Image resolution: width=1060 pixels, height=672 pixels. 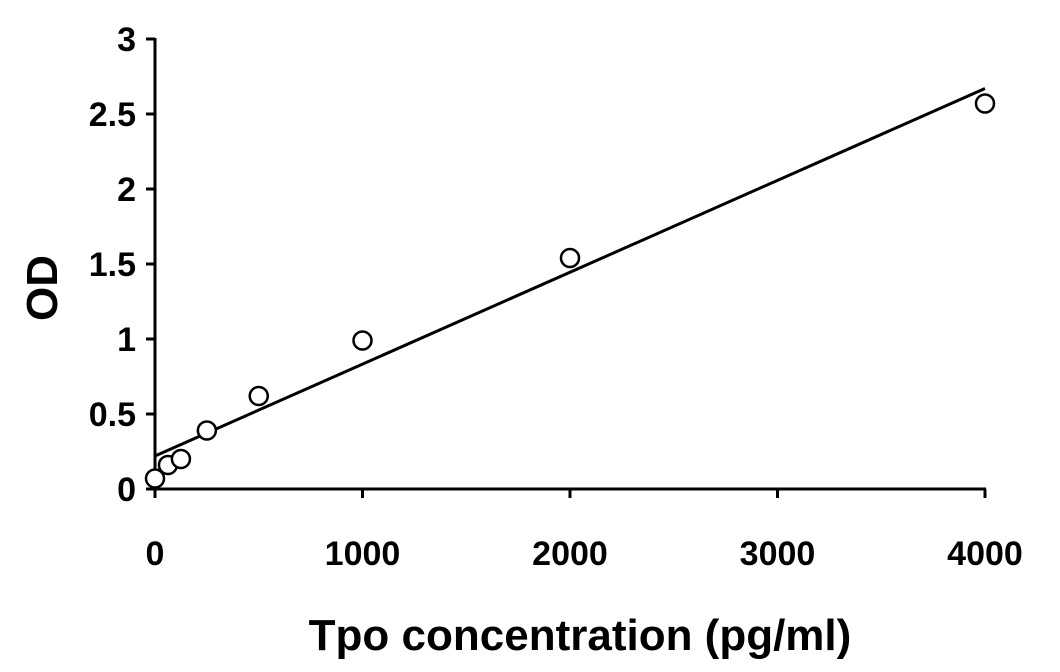 What do you see at coordinates (112, 415) in the screenshot?
I see `y-tick-label: 0.5` at bounding box center [112, 415].